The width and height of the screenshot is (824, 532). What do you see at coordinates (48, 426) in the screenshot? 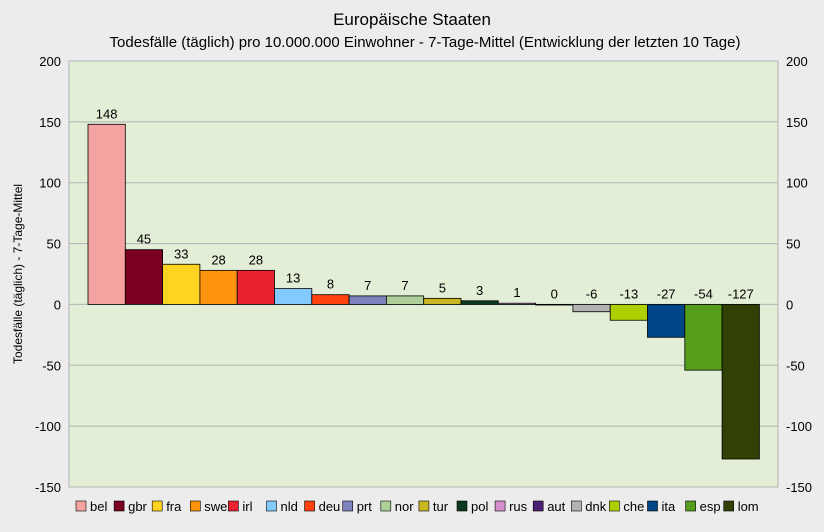
I see `y-tick-label-left: -100` at bounding box center [48, 426].